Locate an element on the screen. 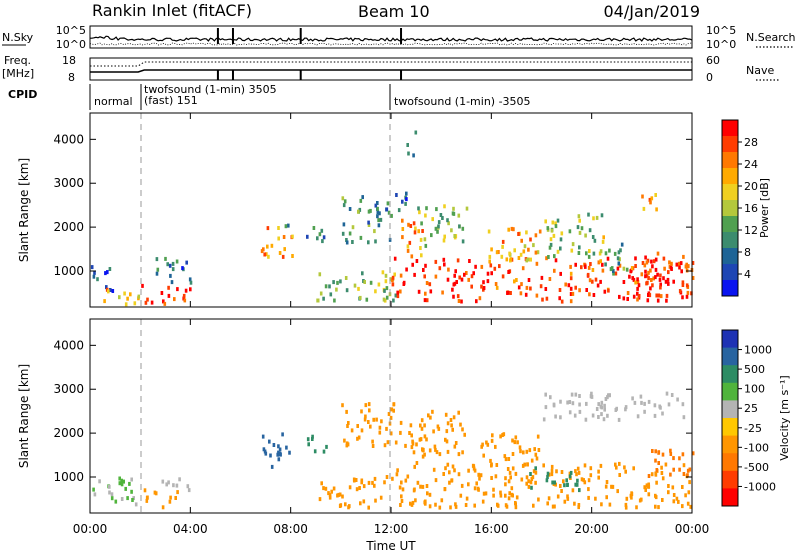 The image size is (800, 554). x-tick-label-1: 04:00 is located at coordinates (190, 529).